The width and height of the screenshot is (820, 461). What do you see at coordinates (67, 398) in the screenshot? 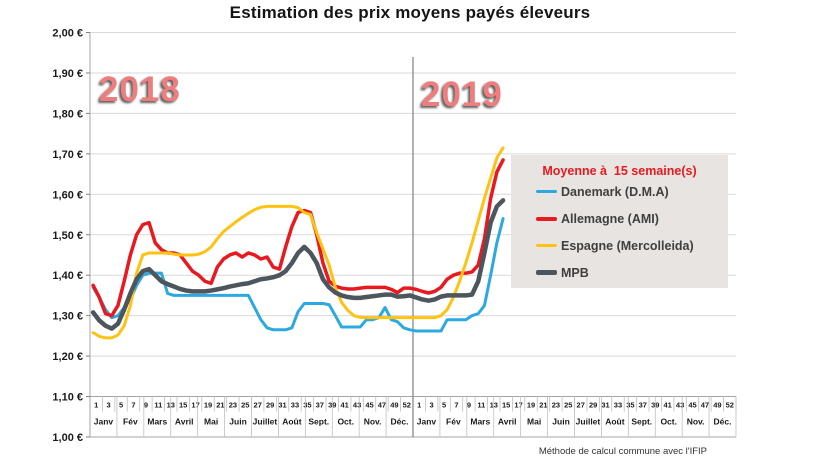
I see `y-axis-label: 1,10 €` at bounding box center [67, 398].